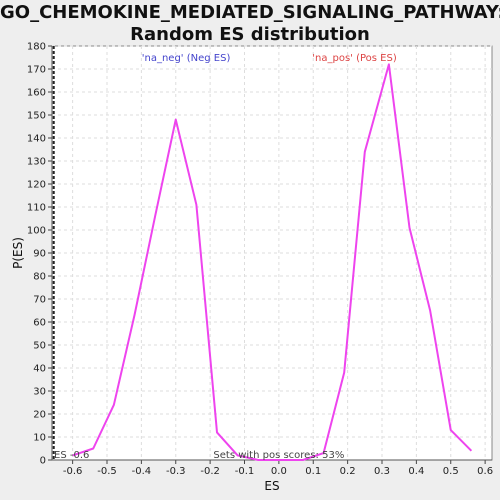 This screenshot has height=500, width=500. Describe the element at coordinates (250, 34) in the screenshot. I see `chart-title-line-2: Random ES distribution` at that location.